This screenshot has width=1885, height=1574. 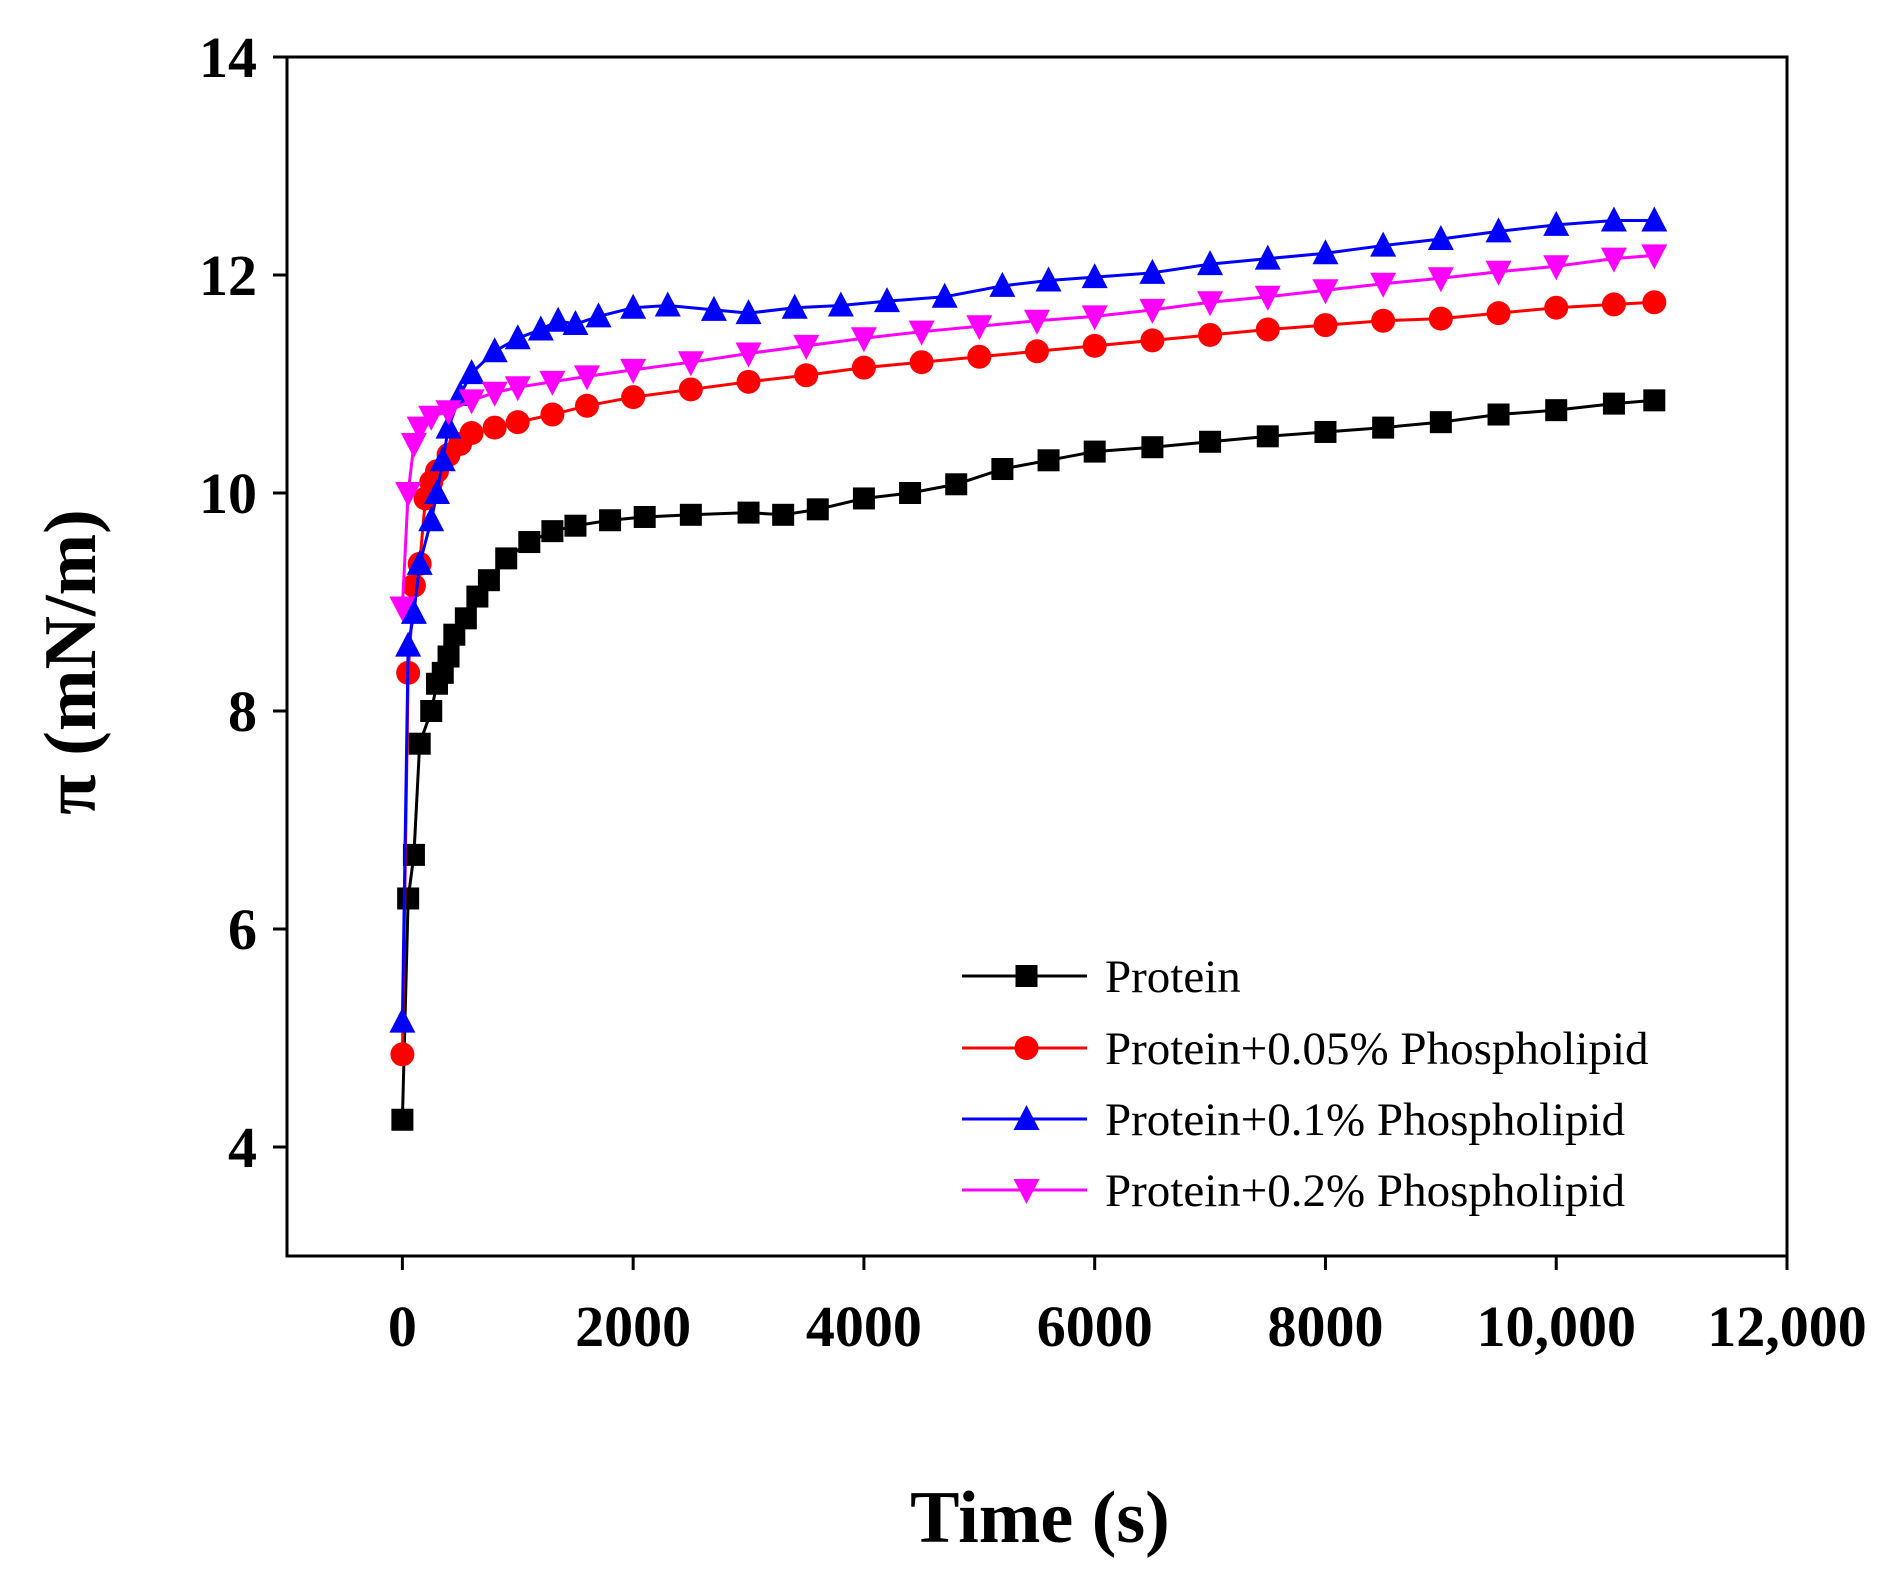 I want to click on x-axis-title: Time (s), so click(x=1040, y=1518).